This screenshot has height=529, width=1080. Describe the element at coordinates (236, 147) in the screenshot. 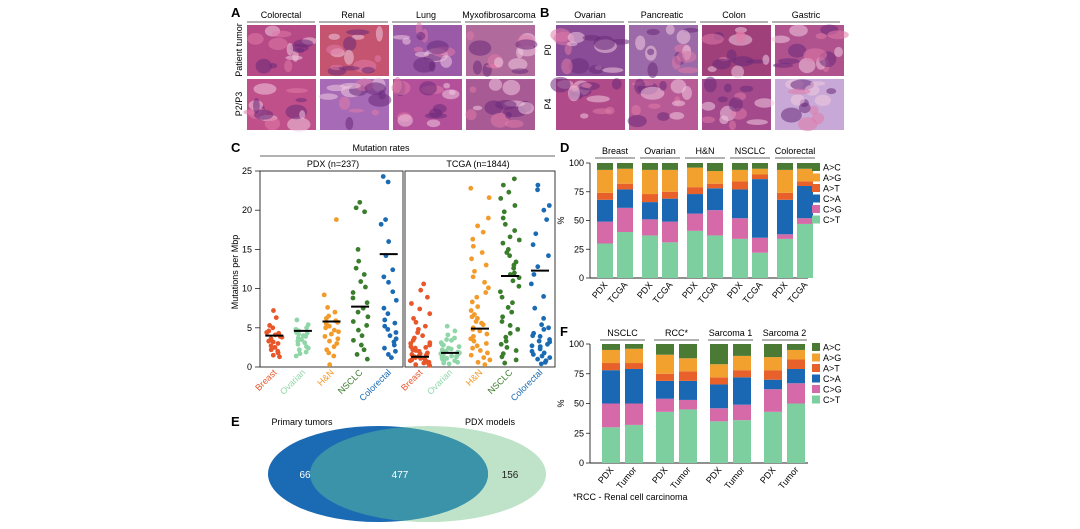

I see `panel-letter-c: C` at that location.